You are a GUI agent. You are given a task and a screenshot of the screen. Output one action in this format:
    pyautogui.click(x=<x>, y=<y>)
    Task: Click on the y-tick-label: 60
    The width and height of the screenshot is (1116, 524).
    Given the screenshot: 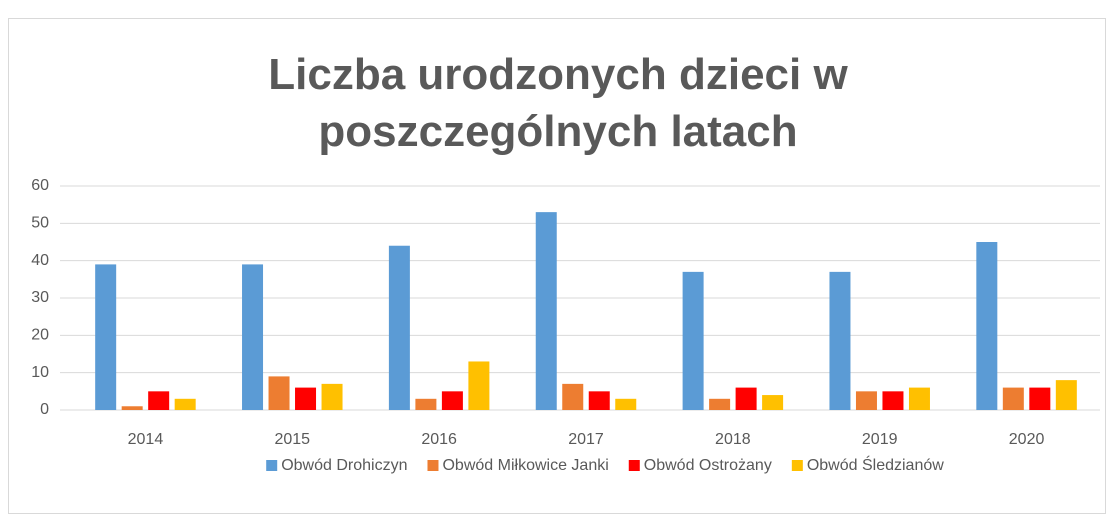 What is the action you would take?
    pyautogui.click(x=40, y=185)
    